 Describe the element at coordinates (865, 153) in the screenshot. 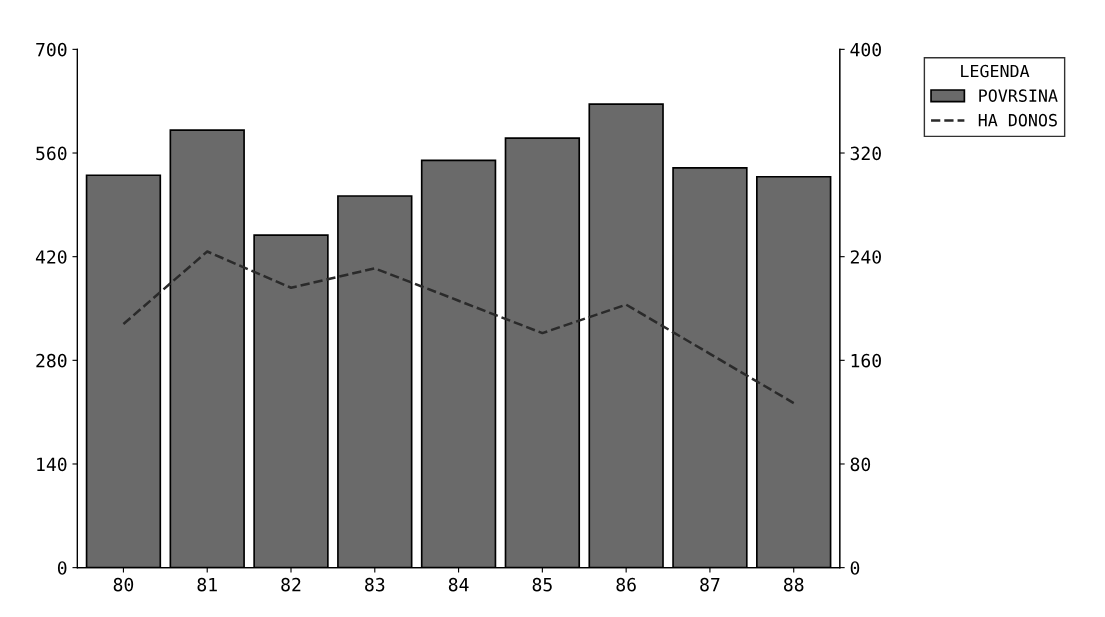

I see `y2-tick-label: 320` at that location.